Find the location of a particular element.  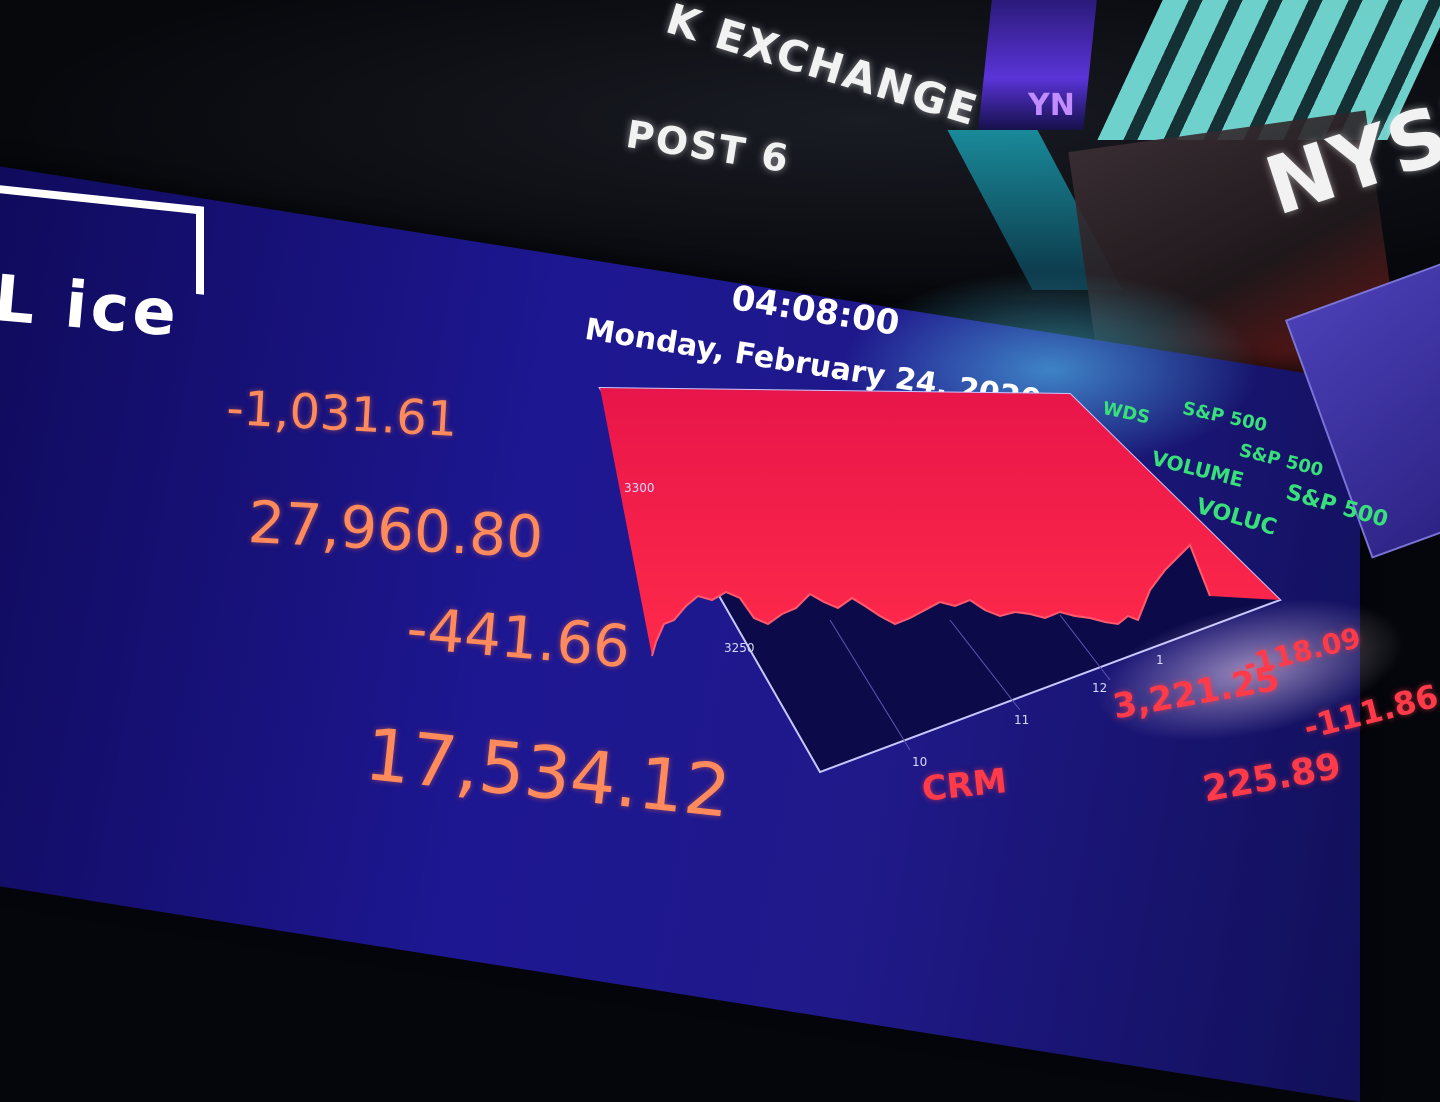

chart-y-tick: 3300 is located at coordinates (639, 488).